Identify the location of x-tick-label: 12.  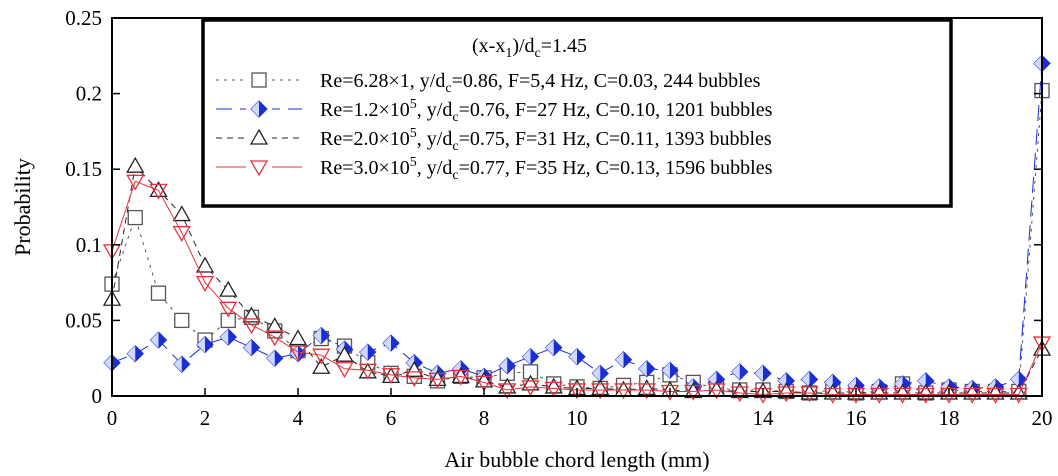
(670, 418).